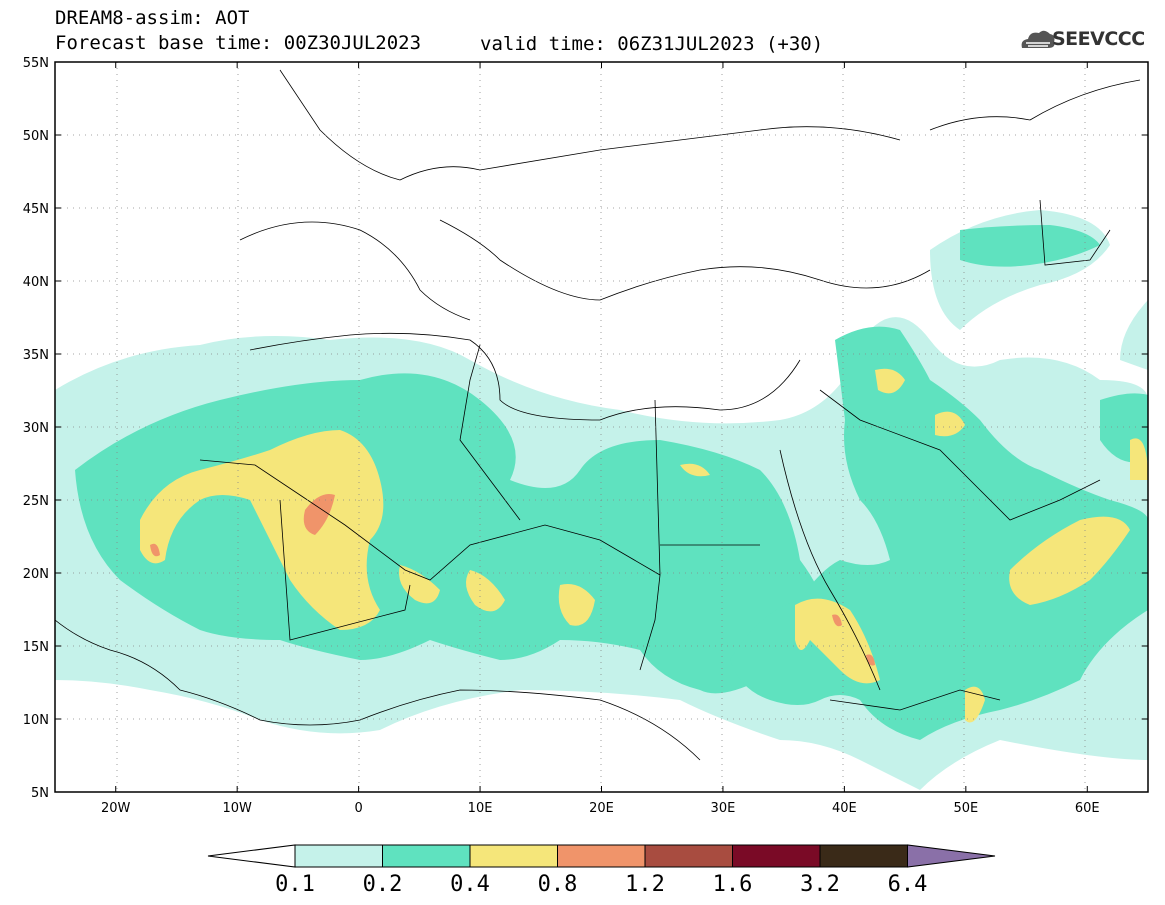 Image resolution: width=1165 pixels, height=905 pixels. Describe the element at coordinates (480, 808) in the screenshot. I see `lon-tick-label: 10E` at that location.